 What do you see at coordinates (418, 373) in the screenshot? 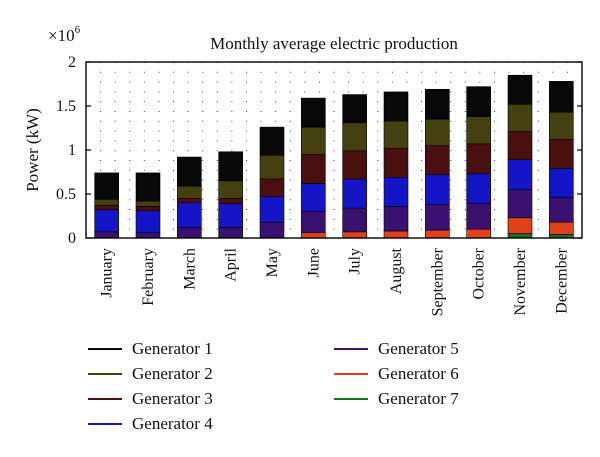
I see `legend-label: Generator 6` at bounding box center [418, 373].